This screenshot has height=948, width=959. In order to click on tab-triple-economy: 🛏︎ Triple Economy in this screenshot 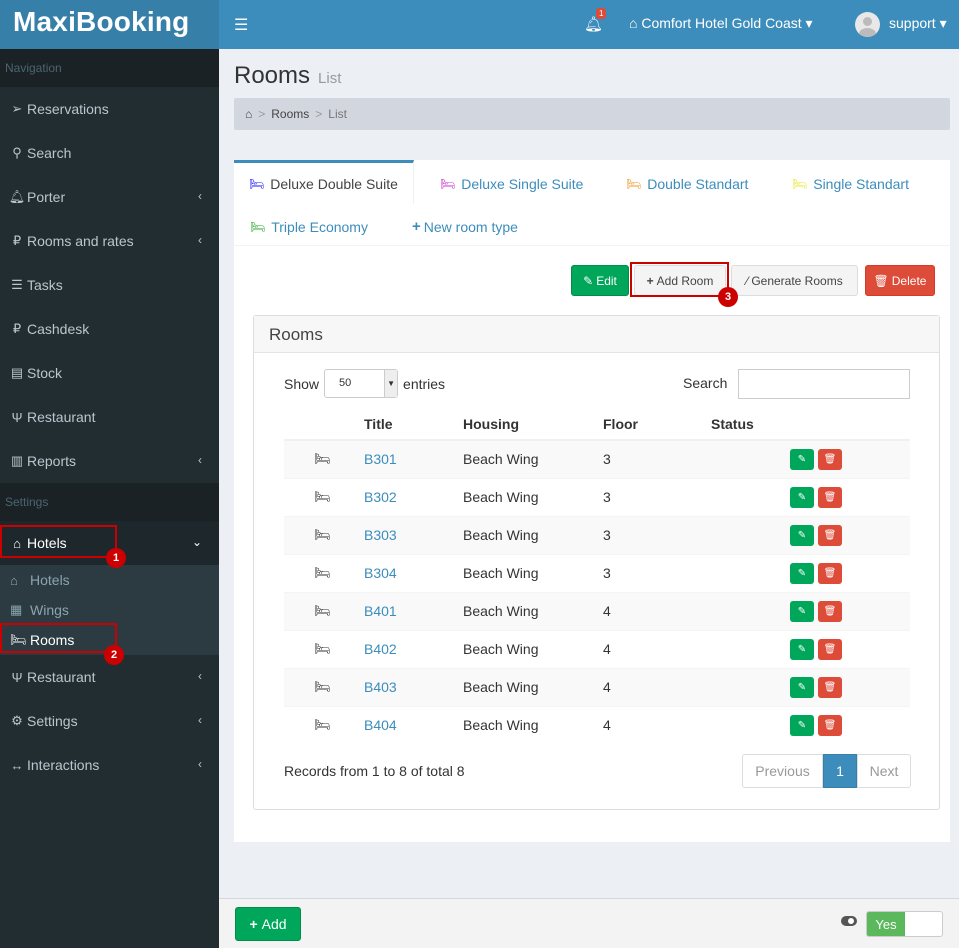, I will do `click(309, 226)`.